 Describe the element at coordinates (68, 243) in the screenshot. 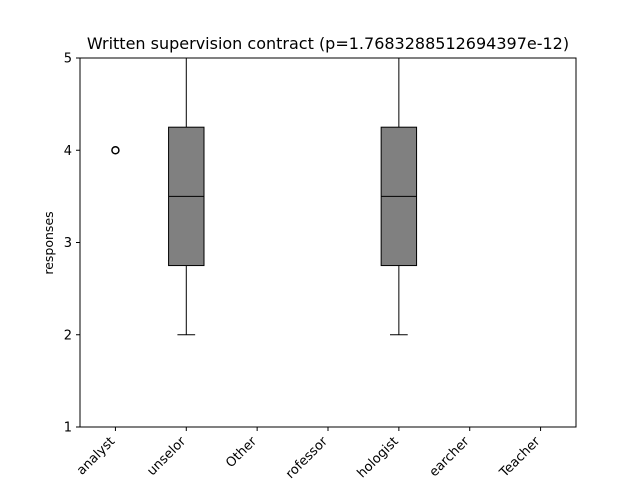

I see `y-tick-label: 3` at that location.